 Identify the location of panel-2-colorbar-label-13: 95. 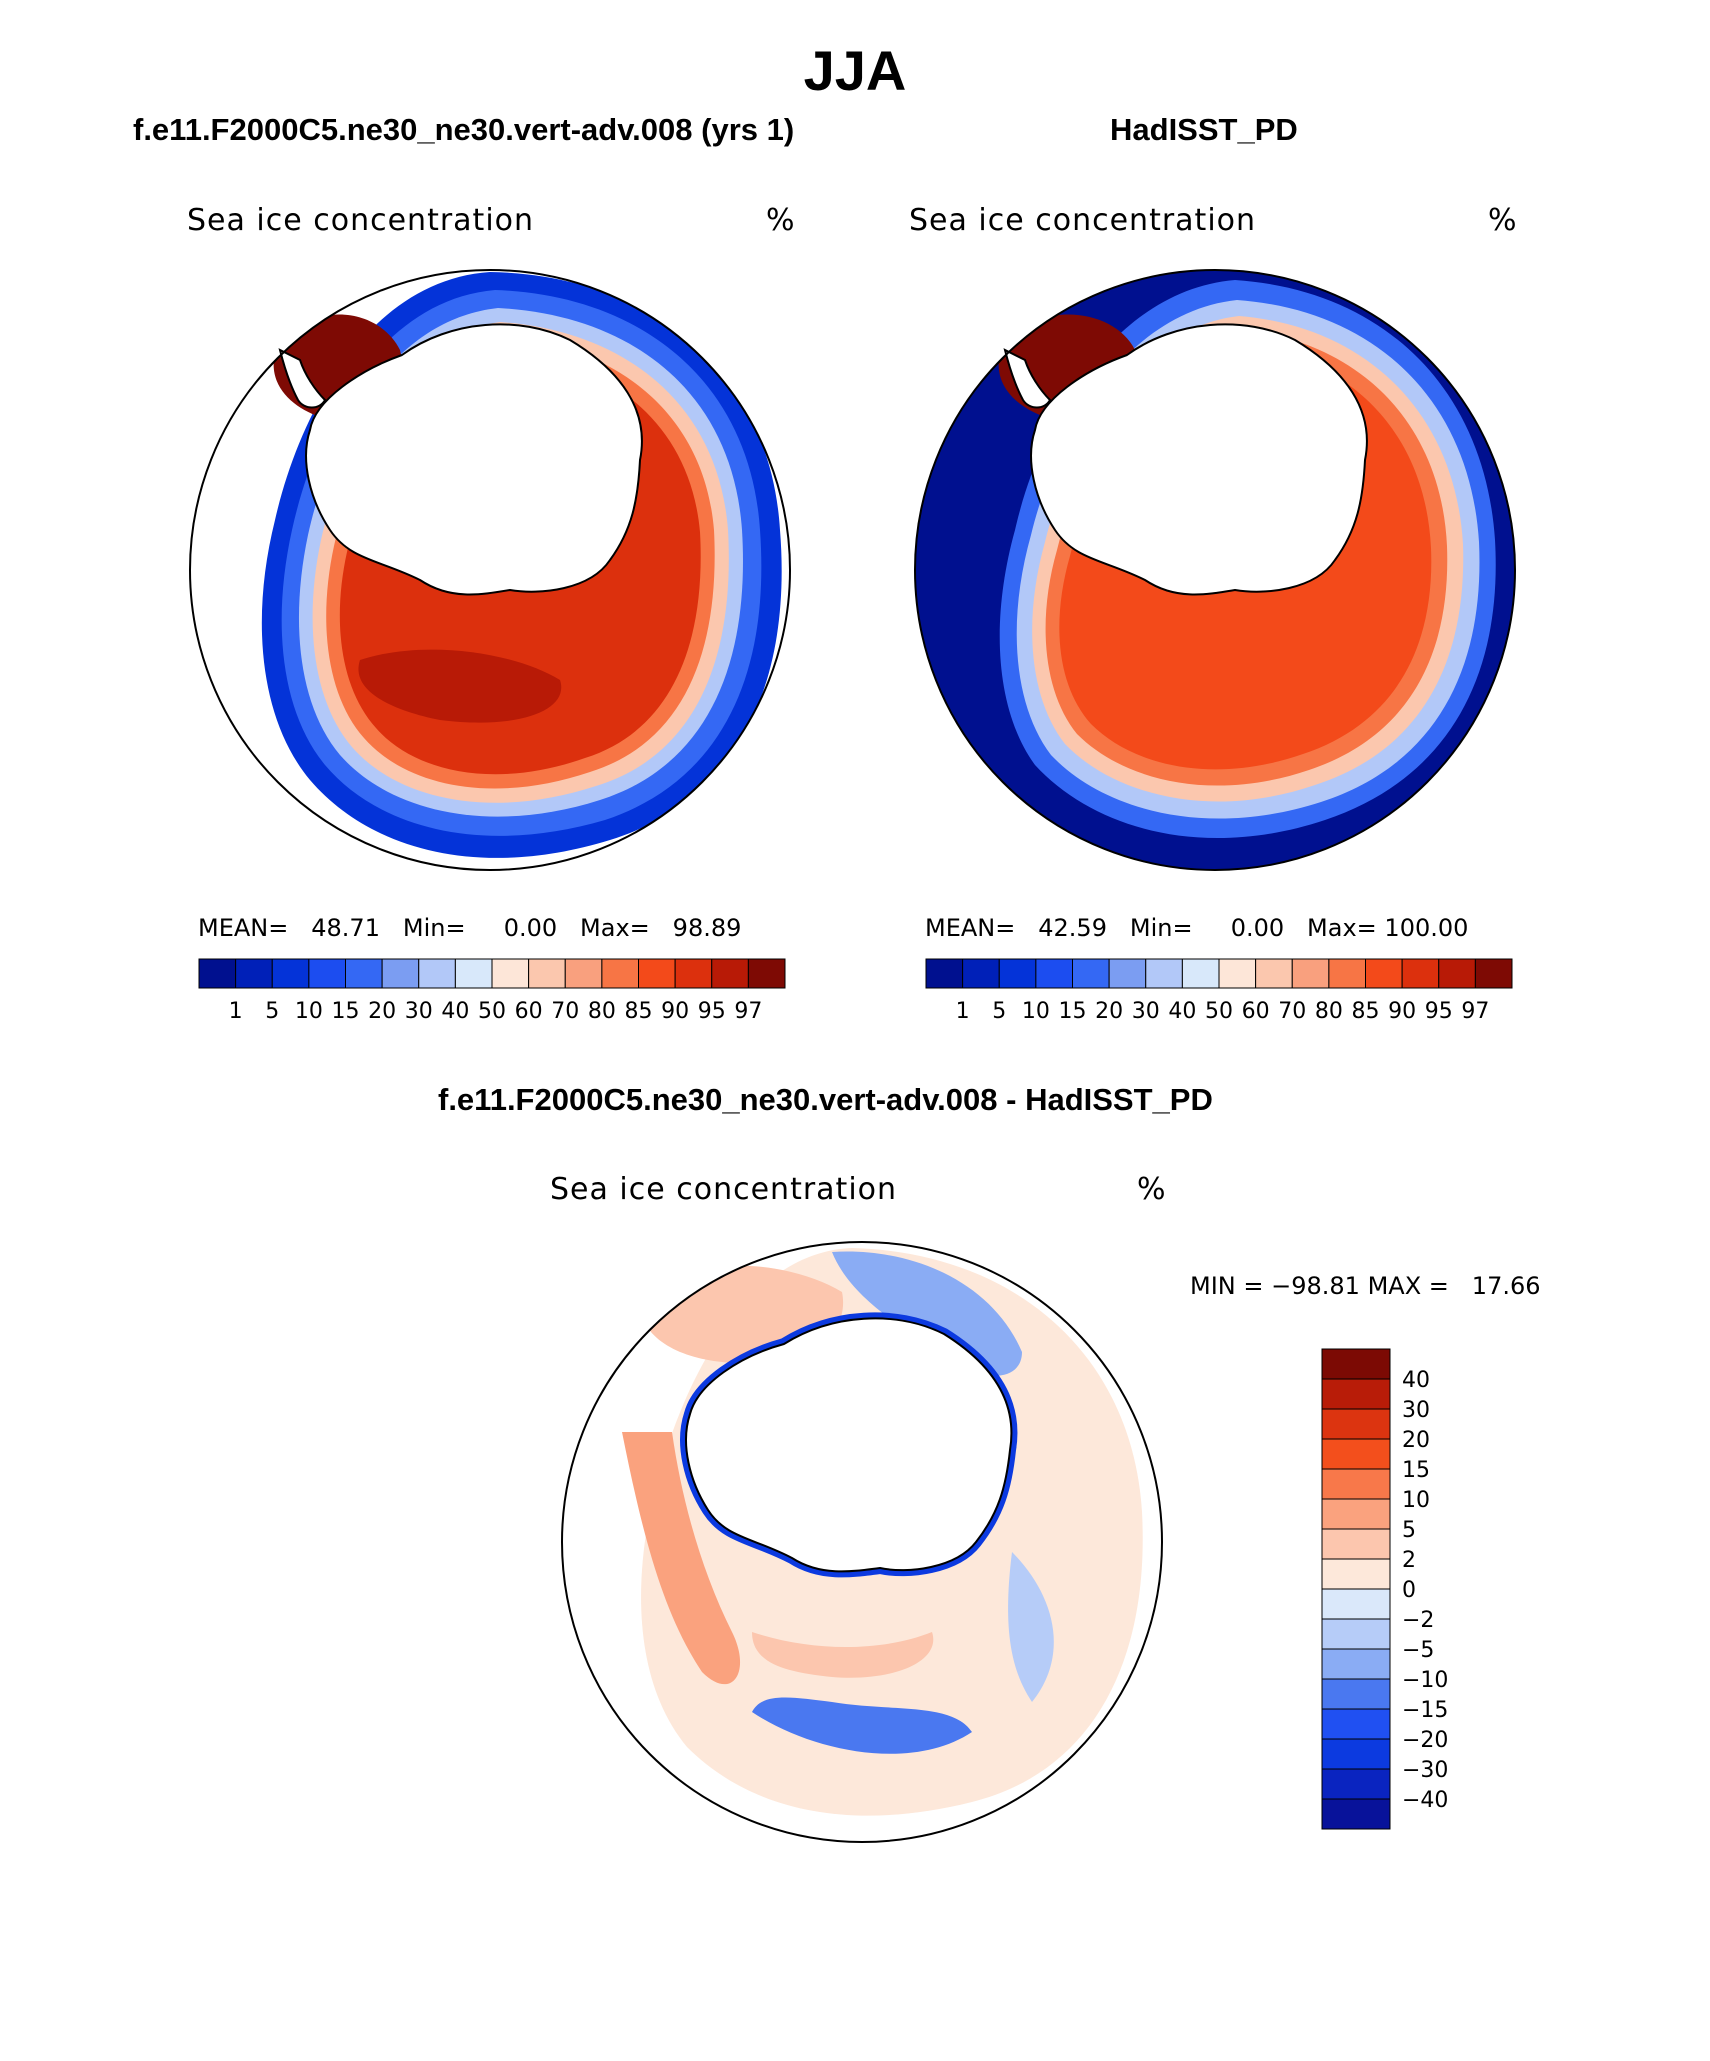
(1439, 1011).